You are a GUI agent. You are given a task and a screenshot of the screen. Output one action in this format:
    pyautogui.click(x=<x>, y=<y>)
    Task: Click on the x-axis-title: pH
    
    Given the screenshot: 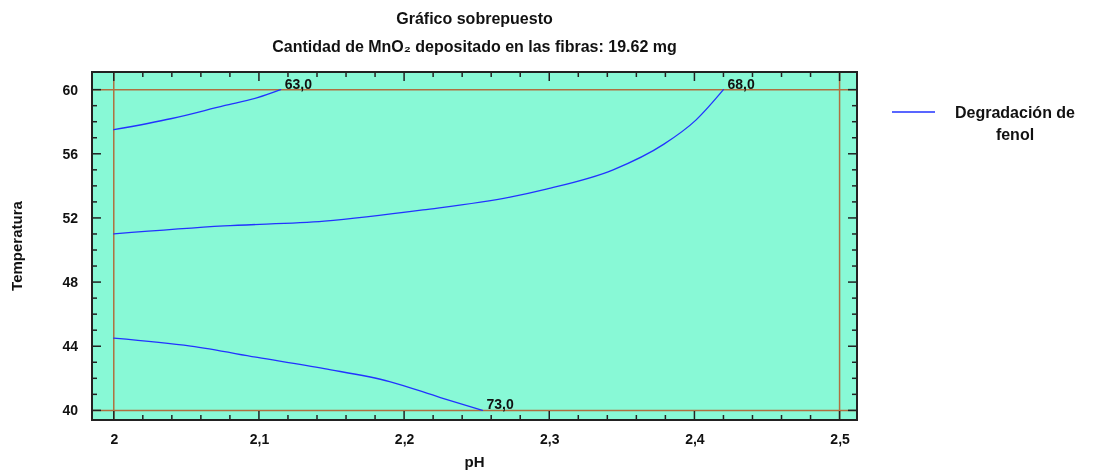 What is the action you would take?
    pyautogui.click(x=474, y=461)
    